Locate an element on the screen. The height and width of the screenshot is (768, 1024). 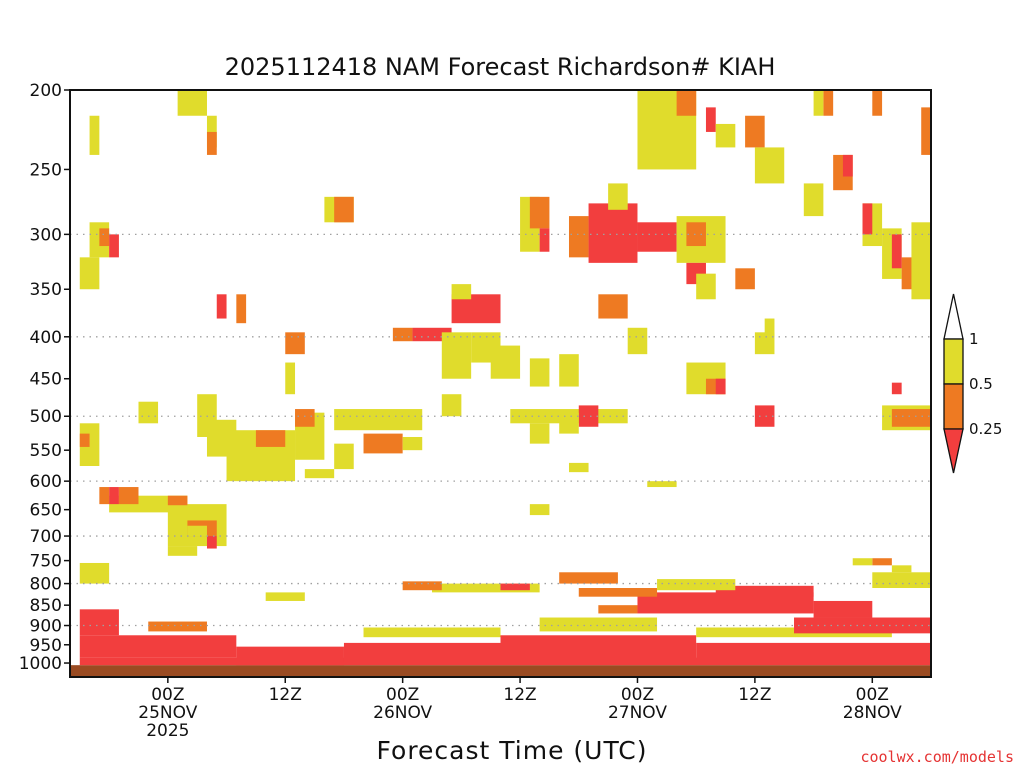
y-tick-label-700: 700 is located at coordinates (46, 537).